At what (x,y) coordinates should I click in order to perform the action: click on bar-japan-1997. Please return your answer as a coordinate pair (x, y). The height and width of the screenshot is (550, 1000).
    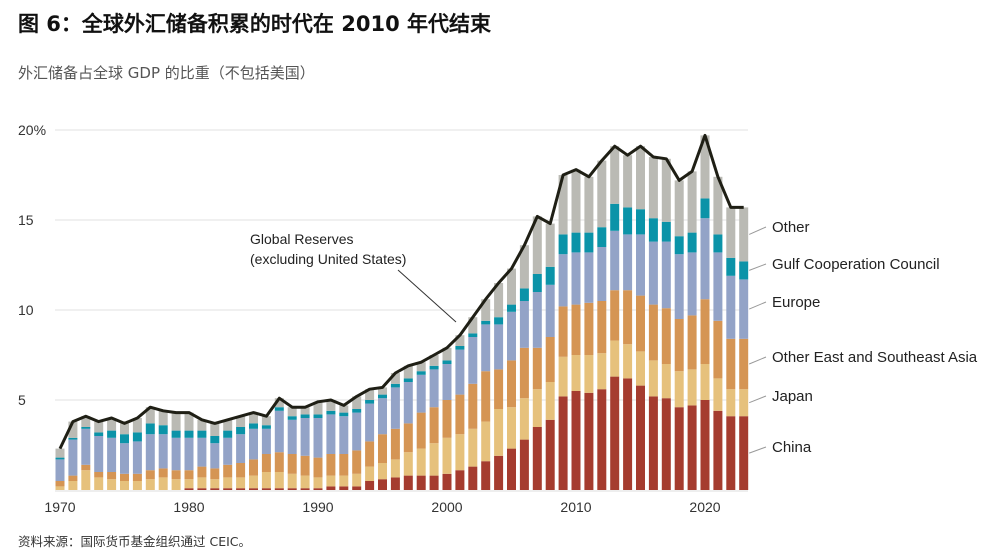
    Looking at the image, I should click on (408, 463).